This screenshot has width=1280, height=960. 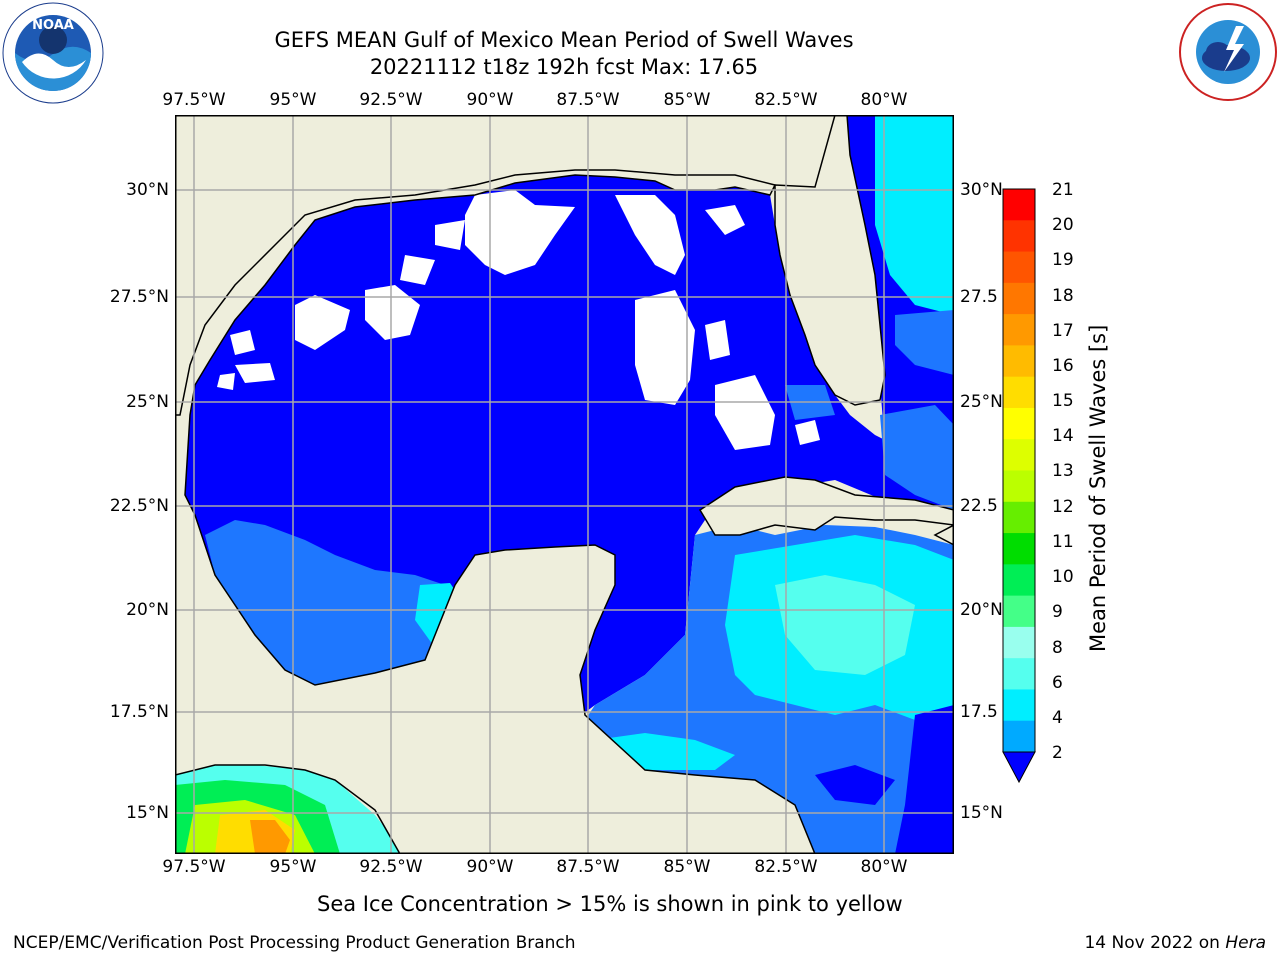 I want to click on colorbar-tick: 12, so click(x=1063, y=507).